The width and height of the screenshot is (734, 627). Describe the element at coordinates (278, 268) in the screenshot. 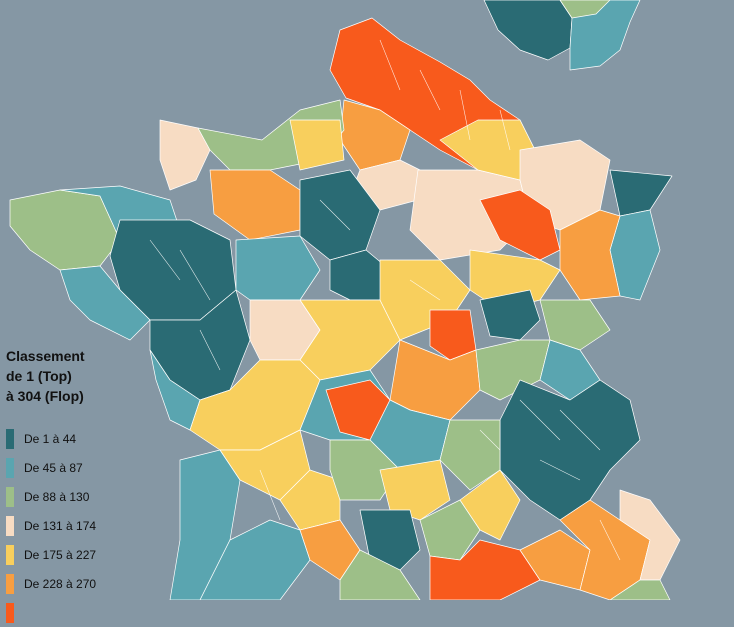

I see `zone-sarthe` at that location.